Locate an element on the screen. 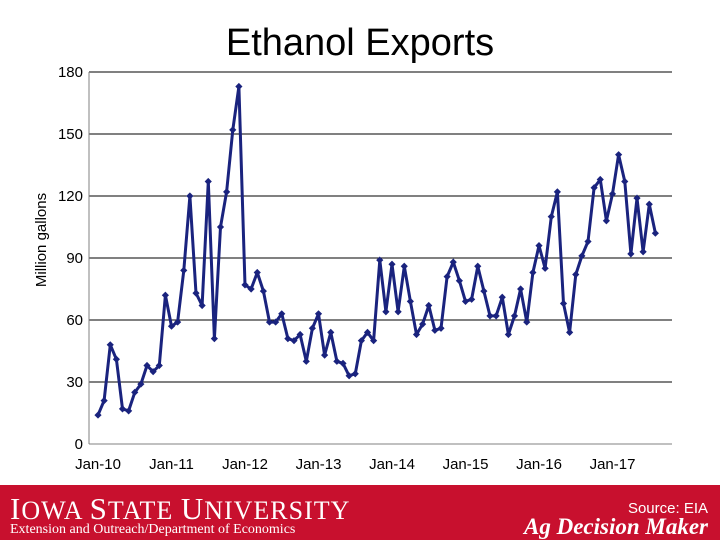 The image size is (720, 540). y-axis-label: Million gallons is located at coordinates (41, 240).